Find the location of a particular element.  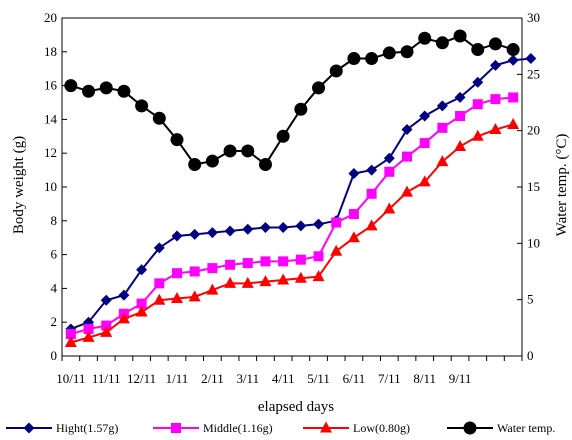

y-left-tick-label: 18 is located at coordinates (50, 51).